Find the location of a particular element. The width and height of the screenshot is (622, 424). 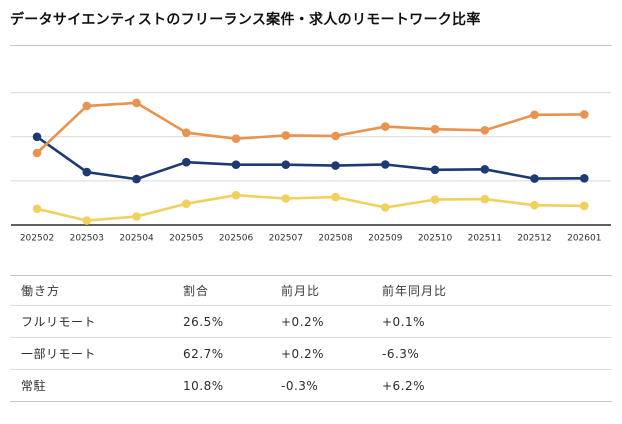

yoy-value: +6.2% is located at coordinates (404, 385).